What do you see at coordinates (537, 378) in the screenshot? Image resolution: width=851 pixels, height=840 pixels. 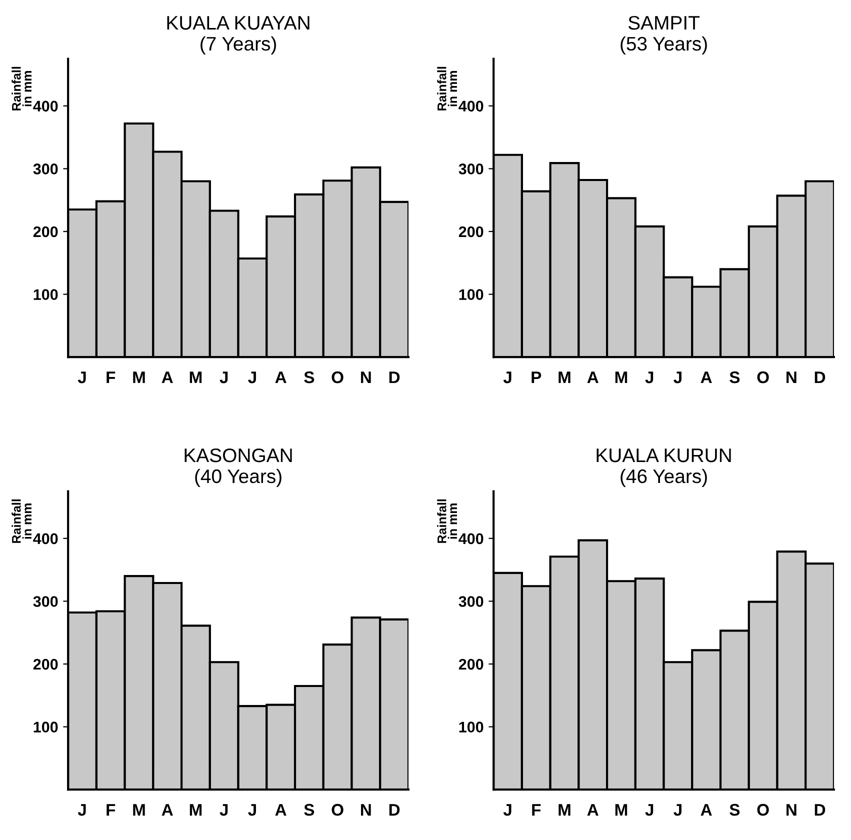 I see `x-tick-label: P` at bounding box center [537, 378].